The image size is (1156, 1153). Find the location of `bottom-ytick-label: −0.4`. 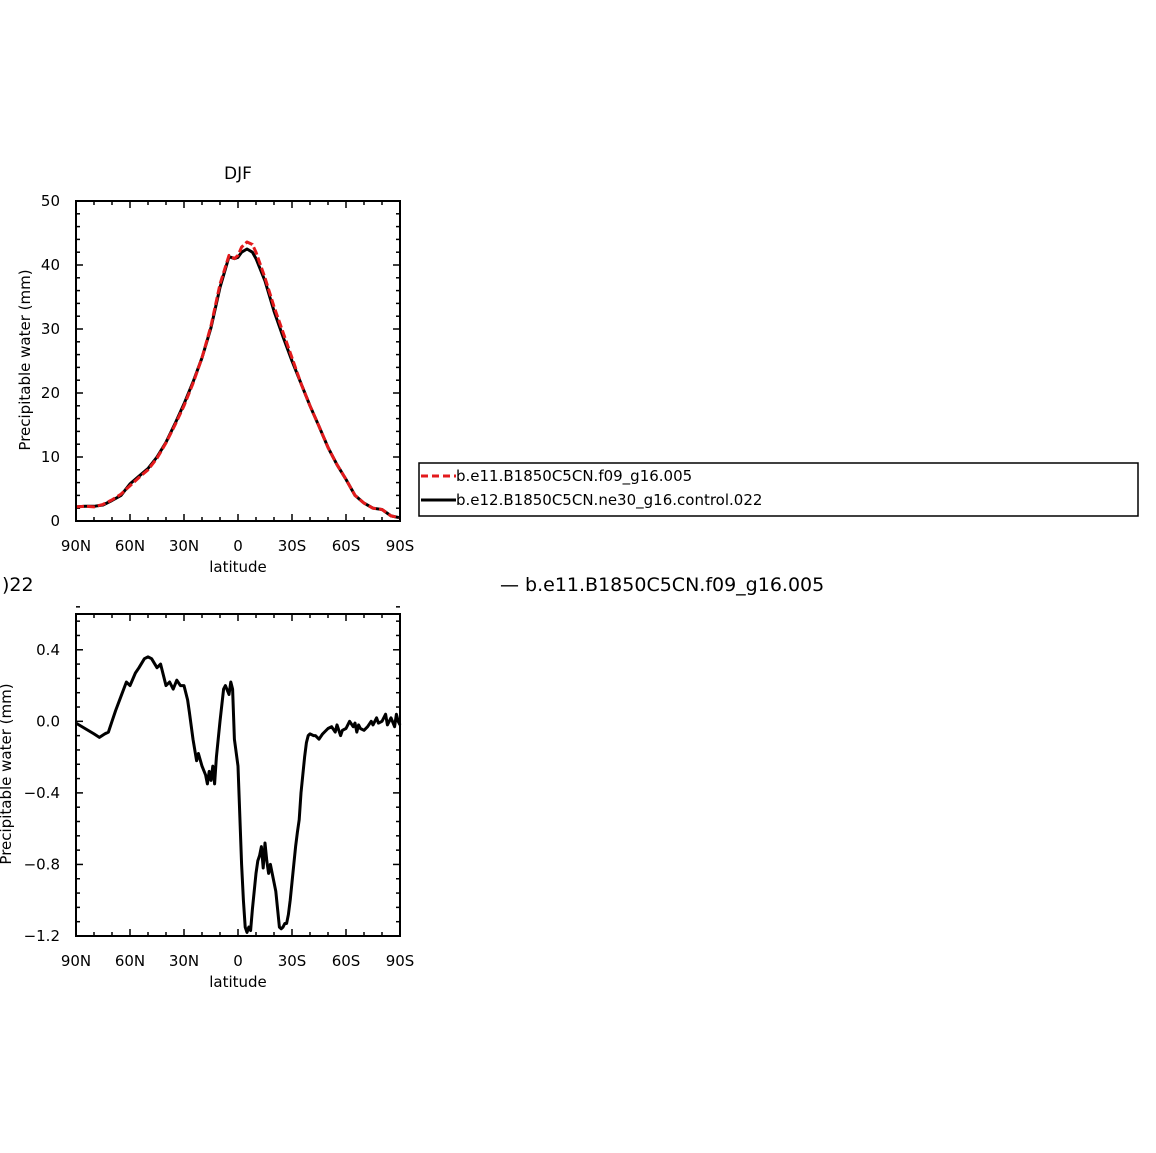

bottom-ytick-label: −0.4 is located at coordinates (42, 793).